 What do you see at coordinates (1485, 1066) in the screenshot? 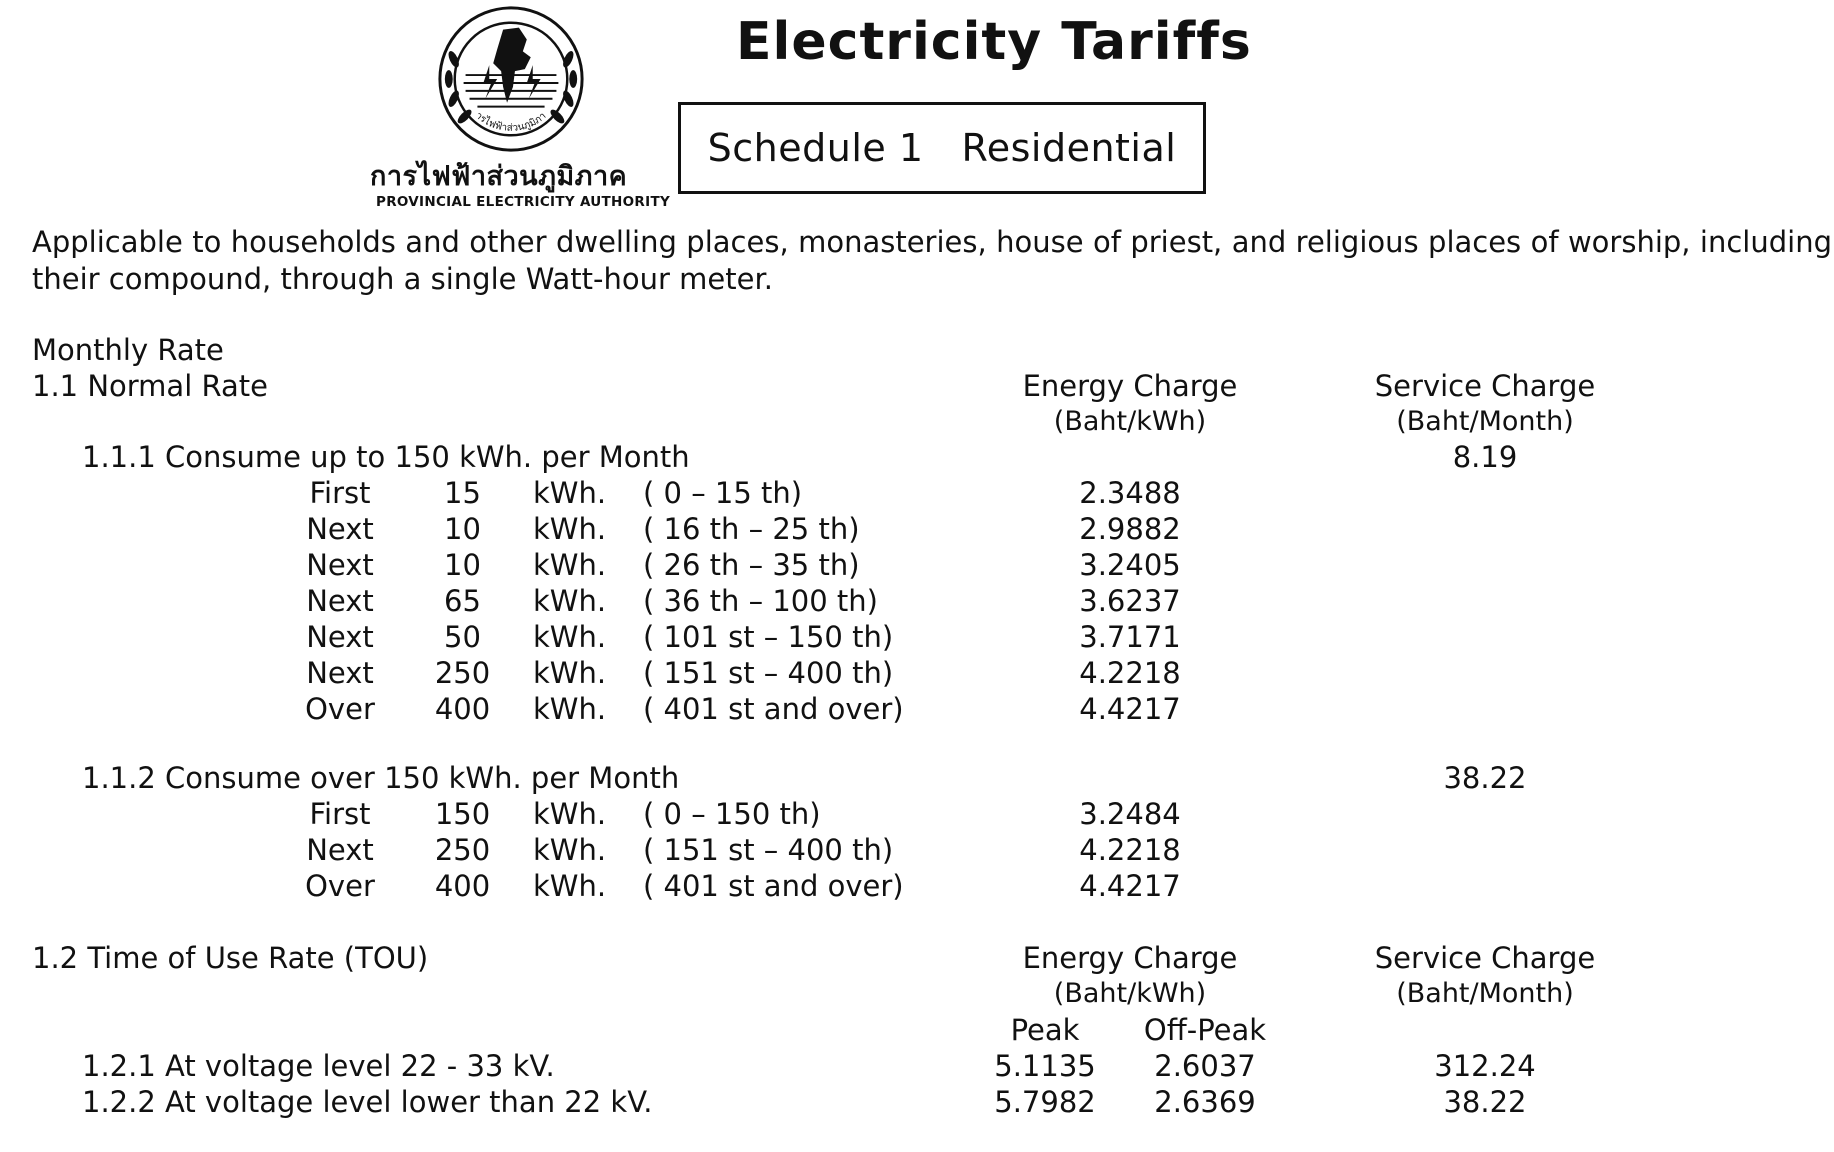
I see `service-charge-value: 312.24` at bounding box center [1485, 1066].